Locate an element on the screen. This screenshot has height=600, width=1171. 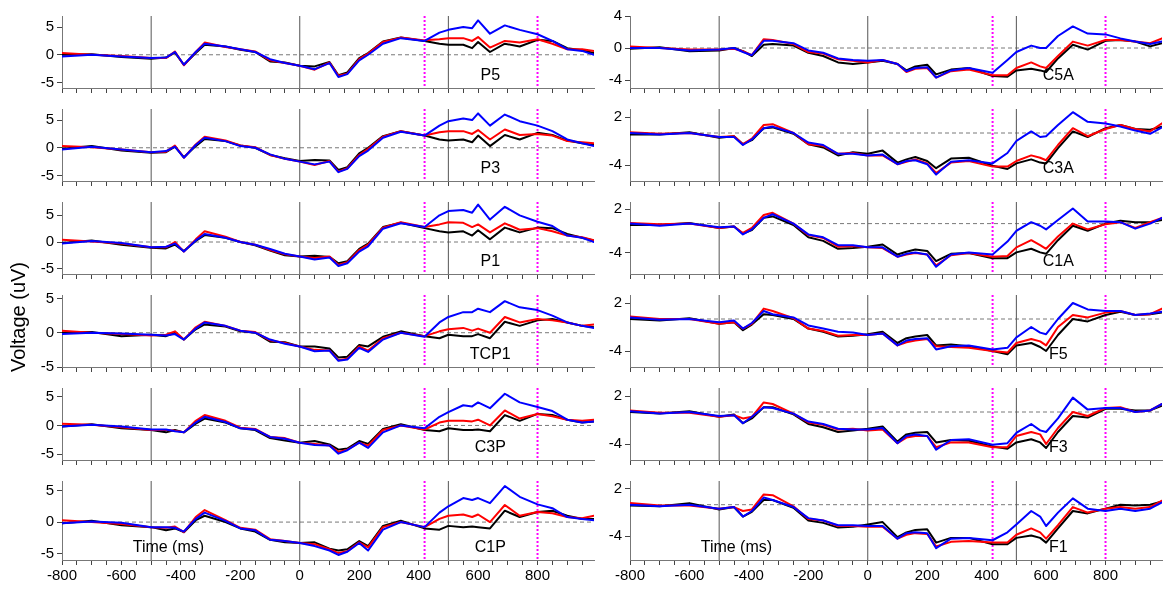
text: P3 is located at coordinates (490, 168).